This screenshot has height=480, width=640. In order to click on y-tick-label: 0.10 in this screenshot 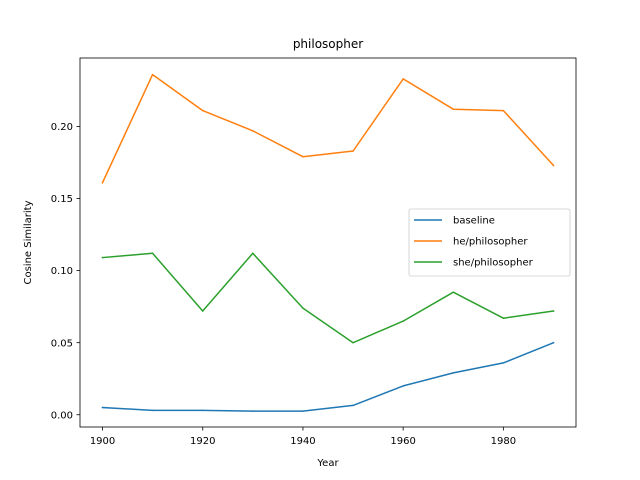, I will do `click(62, 271)`.